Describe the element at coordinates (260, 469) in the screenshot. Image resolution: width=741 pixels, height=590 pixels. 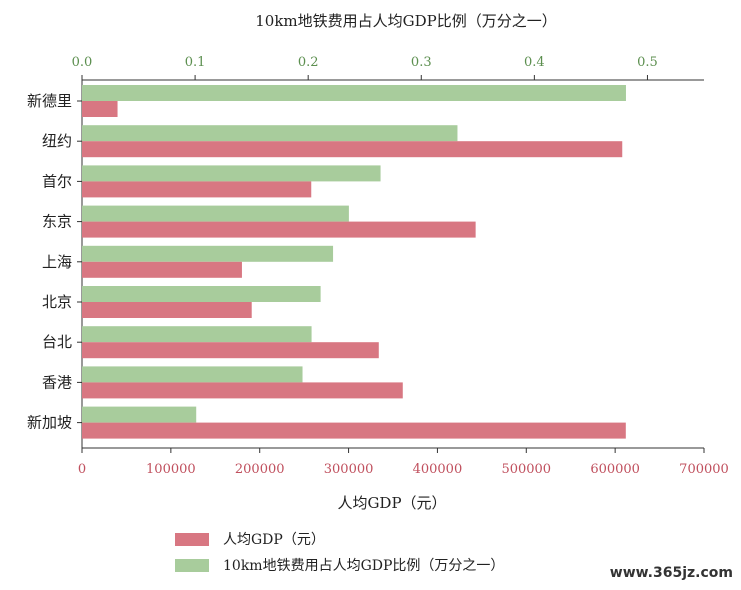
I see `bottom-tick-label: 200000` at that location.